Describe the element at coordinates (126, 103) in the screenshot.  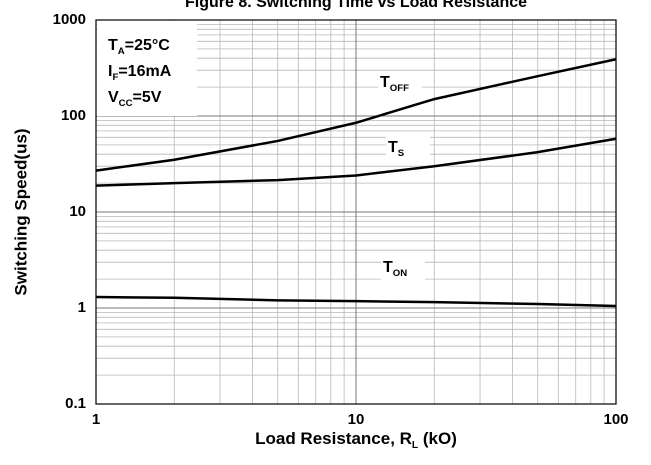
I see `subscript: CC` at that location.